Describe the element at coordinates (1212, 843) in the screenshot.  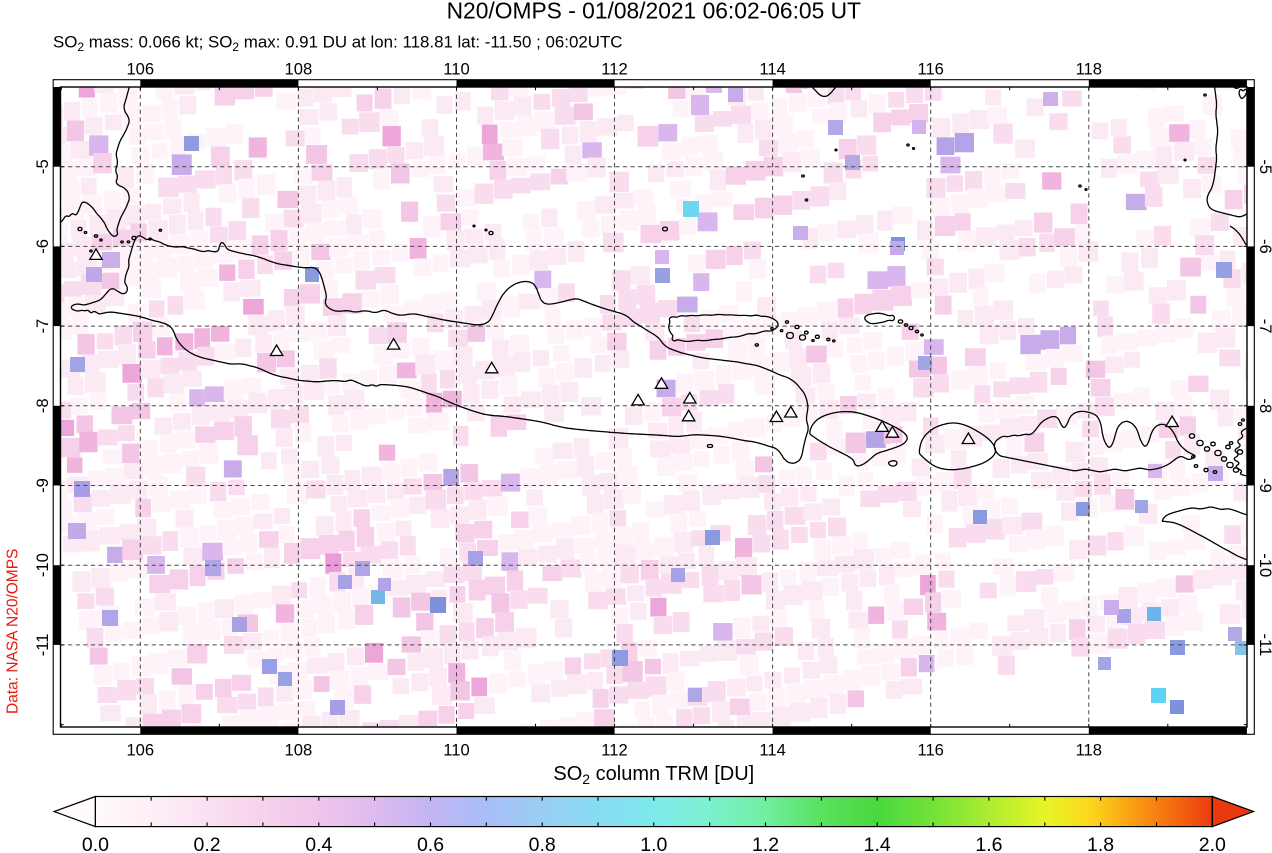
I see `svg-text: 2.0` at that location.